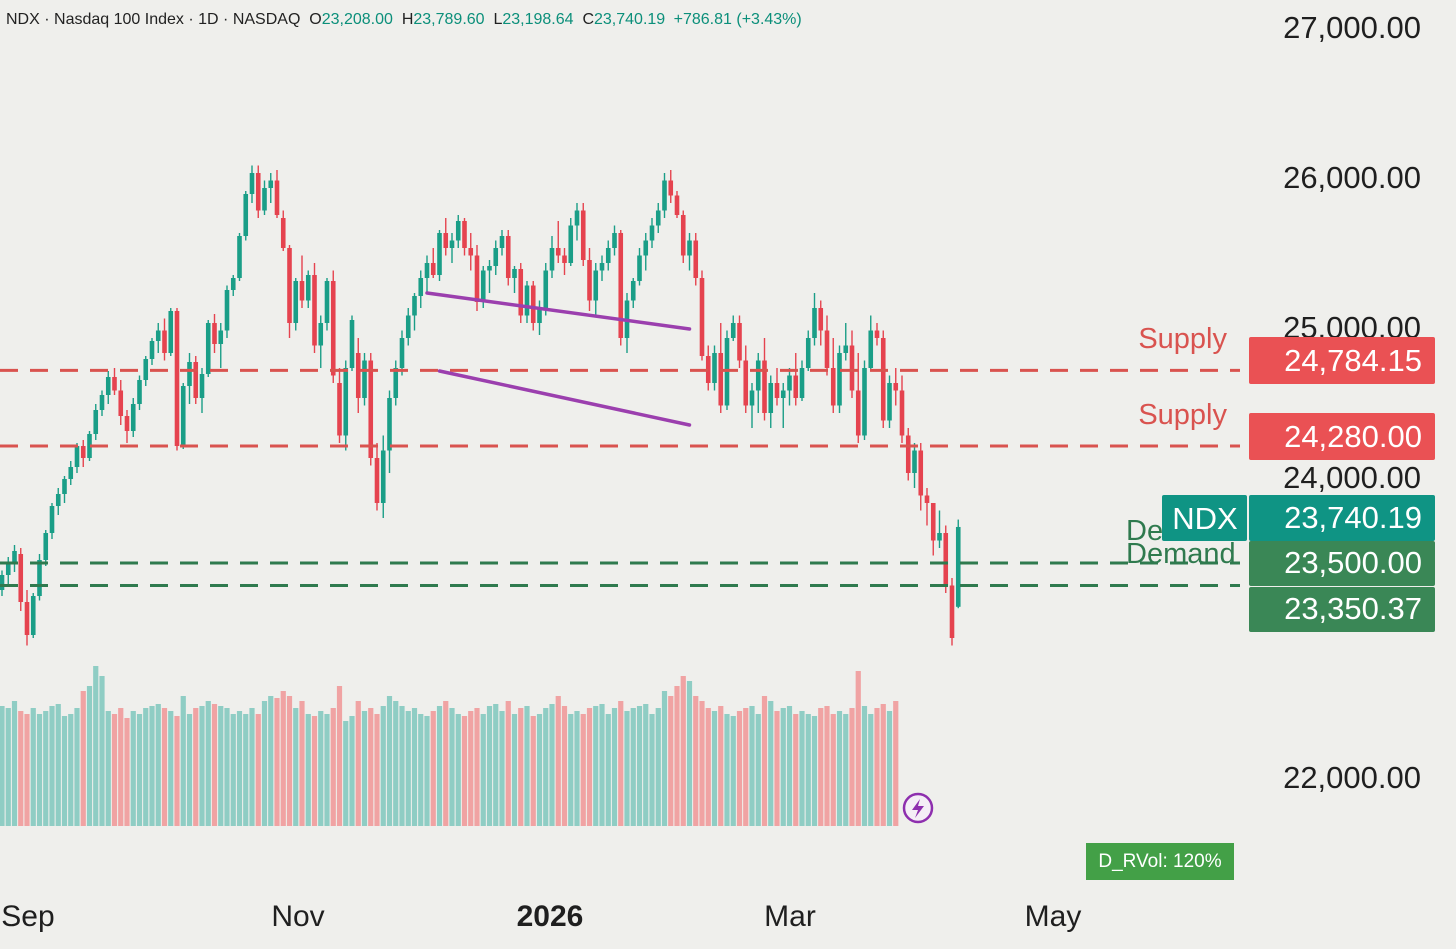  I want to click on level-tag-23350-bg, so click(1342, 609).